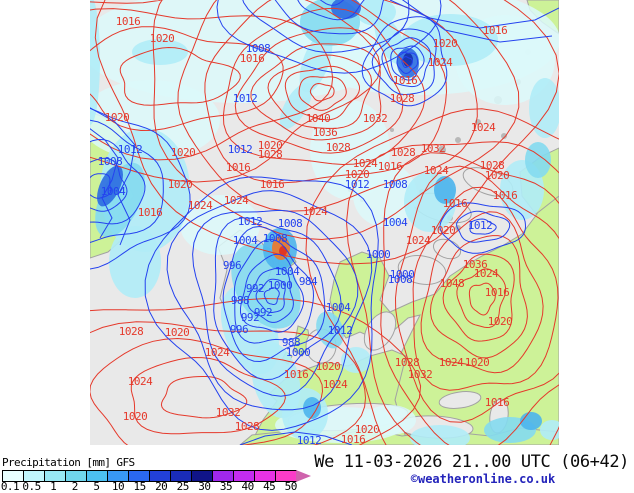 The height and width of the screenshot is (493, 634). What do you see at coordinates (291, 486) in the screenshot?
I see `scale-label: 50` at bounding box center [291, 486].